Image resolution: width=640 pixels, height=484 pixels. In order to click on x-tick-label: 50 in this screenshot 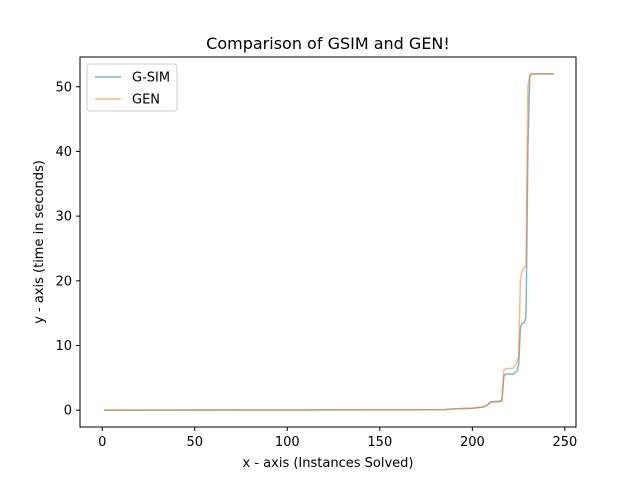, I will do `click(194, 442)`.